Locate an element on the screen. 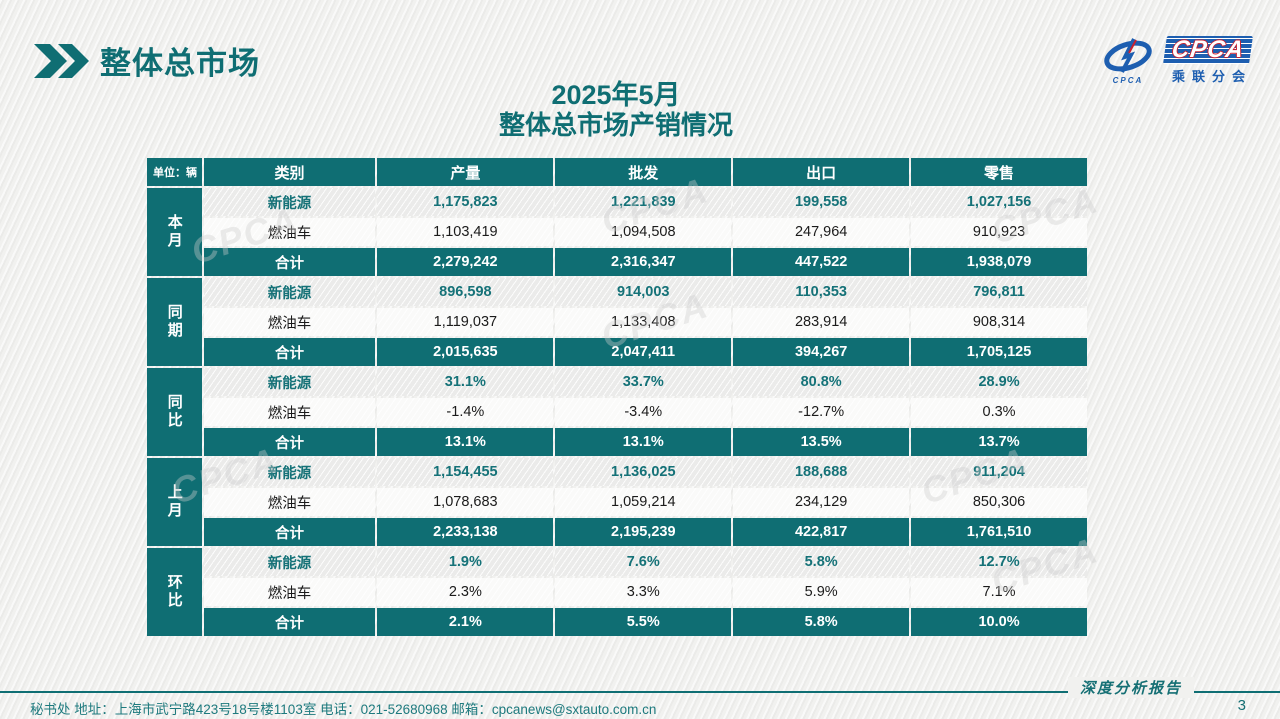 The width and height of the screenshot is (1280, 719). col-header-category: 类别 is located at coordinates (289, 172).